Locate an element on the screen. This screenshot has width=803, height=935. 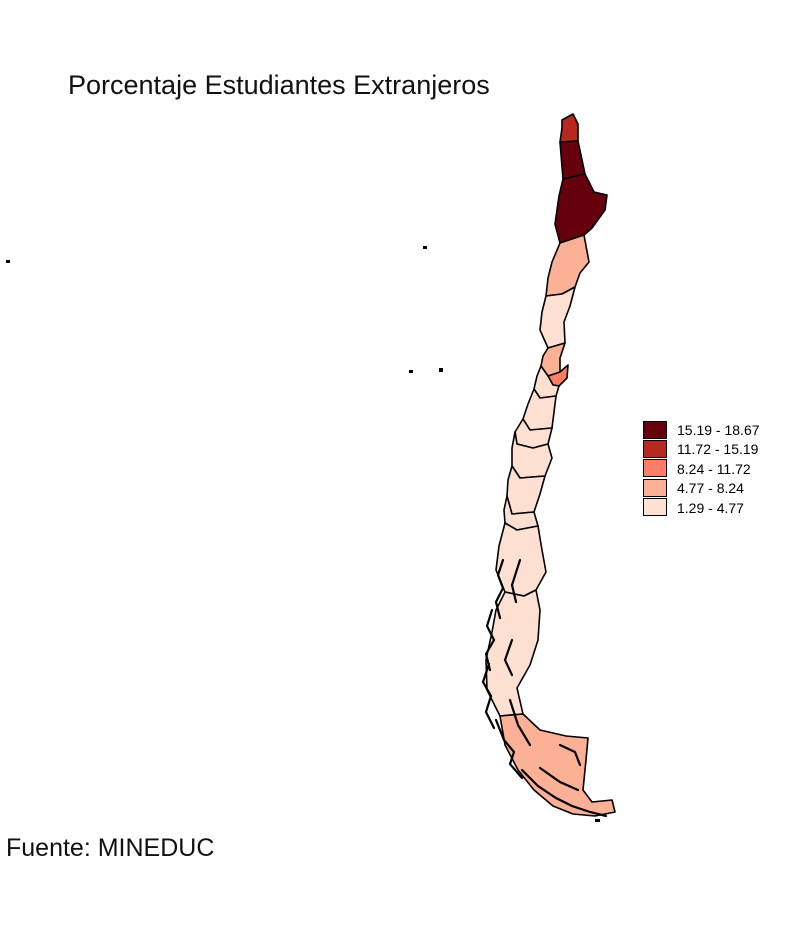
region-arica-y-parinacota is located at coordinates (569, 128).